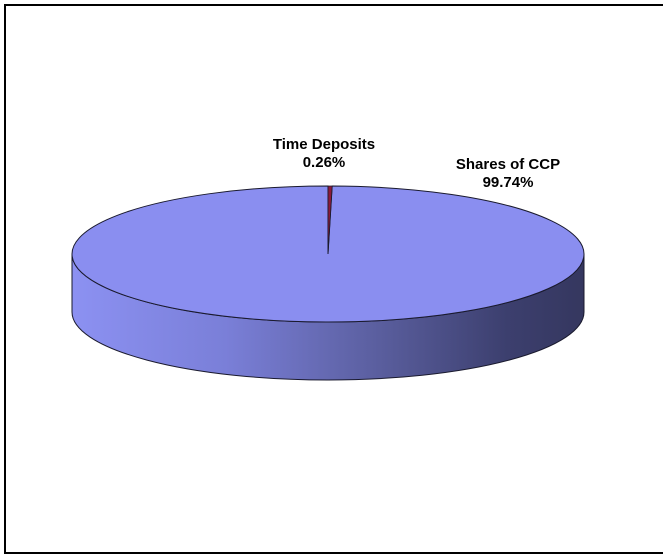  Describe the element at coordinates (324, 144) in the screenshot. I see `label-time-deposits-name: Time Deposits` at that location.